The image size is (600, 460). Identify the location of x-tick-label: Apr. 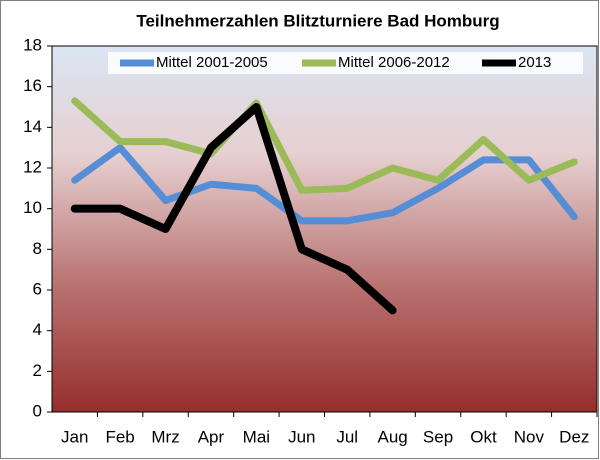
(211, 436).